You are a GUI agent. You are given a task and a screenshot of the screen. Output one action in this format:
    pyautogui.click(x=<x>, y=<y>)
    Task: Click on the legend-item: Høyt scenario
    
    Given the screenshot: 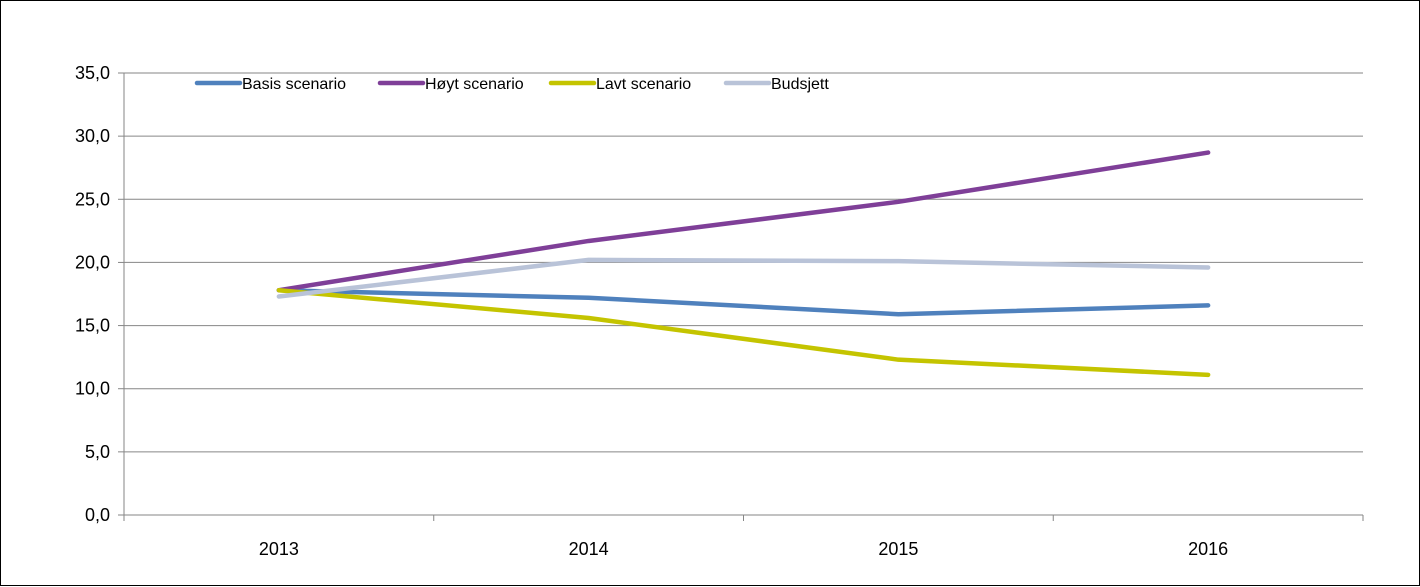 What is the action you would take?
    pyautogui.click(x=450, y=84)
    